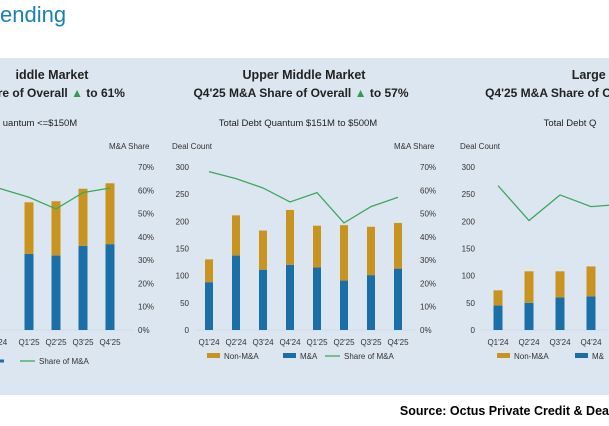 This screenshot has height=426, width=609. I want to click on x-tick-label: Q4'24, so click(591, 342).